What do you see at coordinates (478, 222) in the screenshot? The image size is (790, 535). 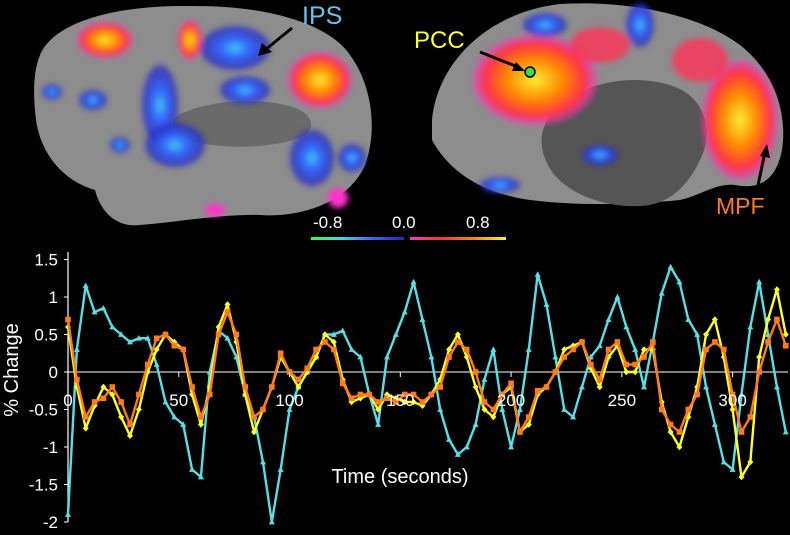 I see `colorbar-pos-label: 0.8` at bounding box center [478, 222].